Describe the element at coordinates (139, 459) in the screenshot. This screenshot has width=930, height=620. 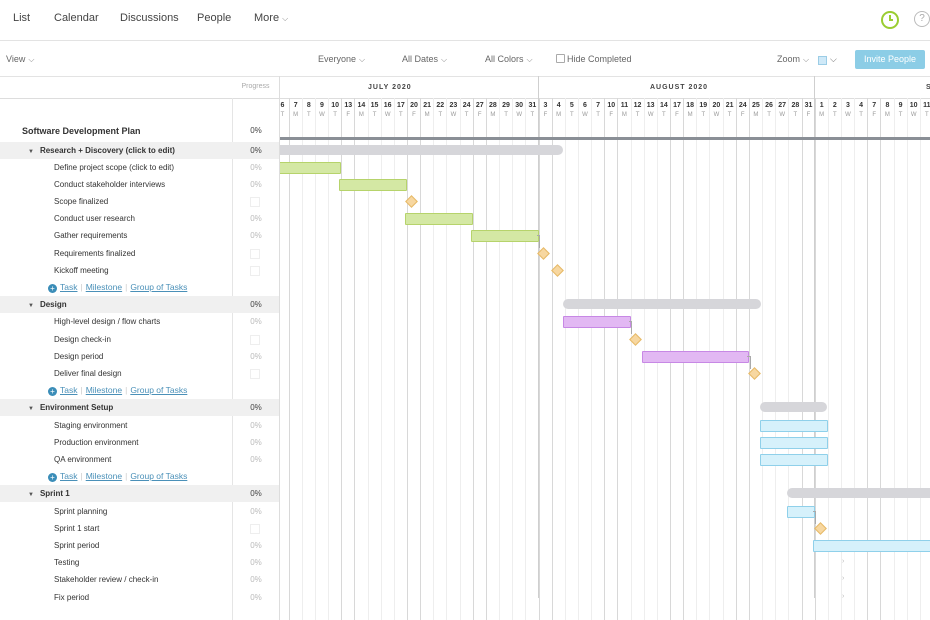
I see `task-row: QA environment 0%` at that location.